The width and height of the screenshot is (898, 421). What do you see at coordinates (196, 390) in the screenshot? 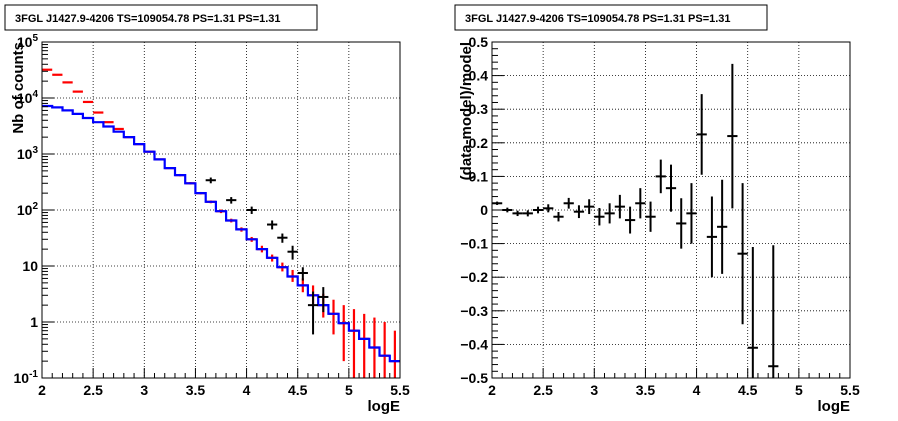
I see `spectrum-x-tick-label: 3.5` at bounding box center [196, 390].